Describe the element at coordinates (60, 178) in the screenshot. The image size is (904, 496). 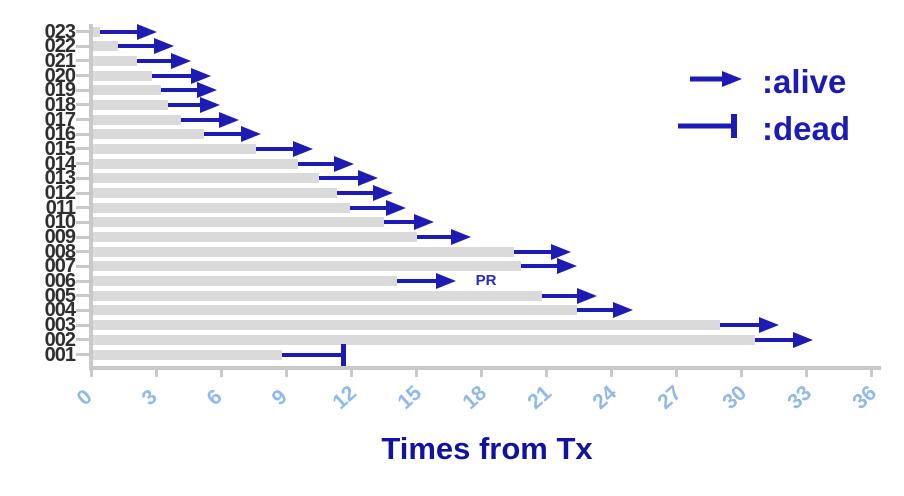
I see `y-axis-label: 013` at that location.